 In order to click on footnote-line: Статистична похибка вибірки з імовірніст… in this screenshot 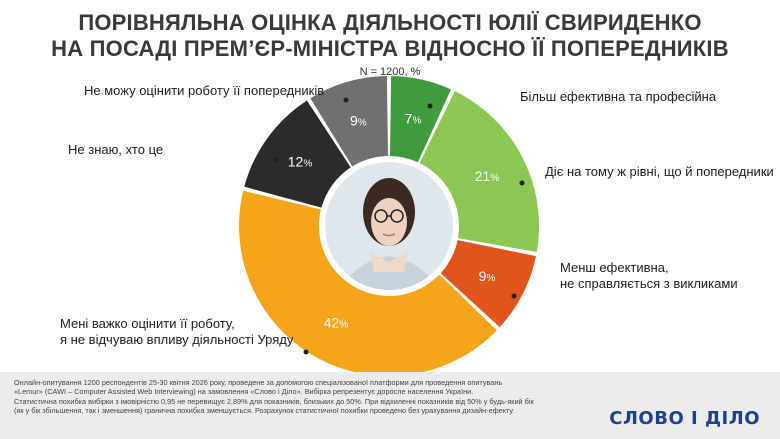, I will do `click(274, 401)`.